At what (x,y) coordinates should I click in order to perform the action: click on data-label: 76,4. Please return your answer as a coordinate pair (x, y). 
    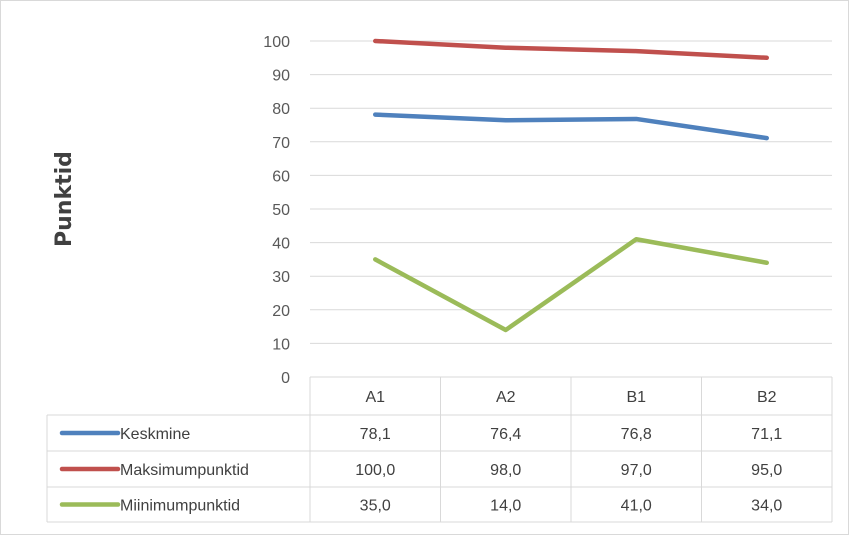
    Looking at the image, I should click on (505, 434).